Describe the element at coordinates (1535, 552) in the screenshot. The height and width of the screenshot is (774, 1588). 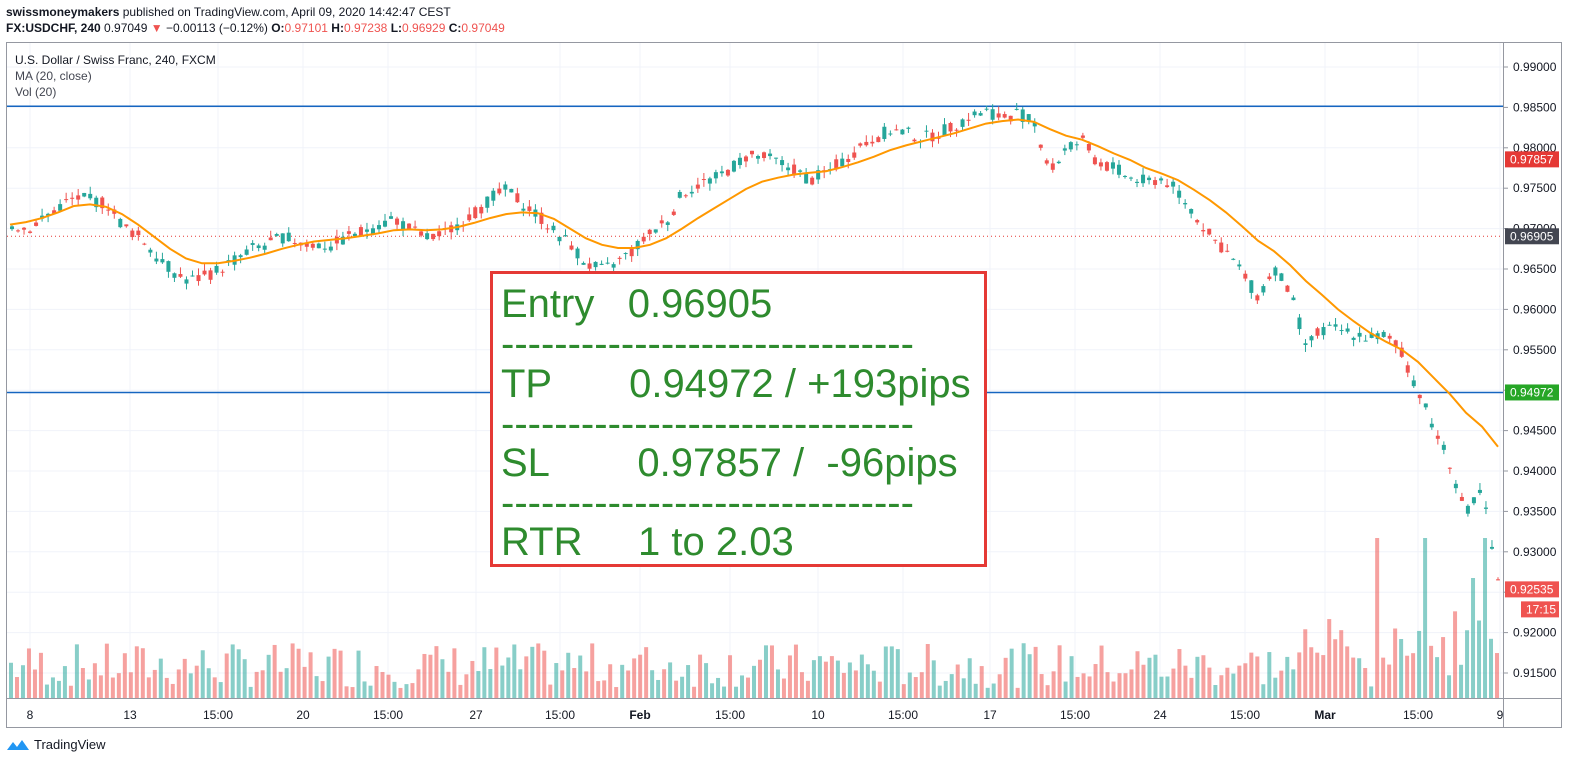
I see `y-tick-label: 0.93000` at that location.